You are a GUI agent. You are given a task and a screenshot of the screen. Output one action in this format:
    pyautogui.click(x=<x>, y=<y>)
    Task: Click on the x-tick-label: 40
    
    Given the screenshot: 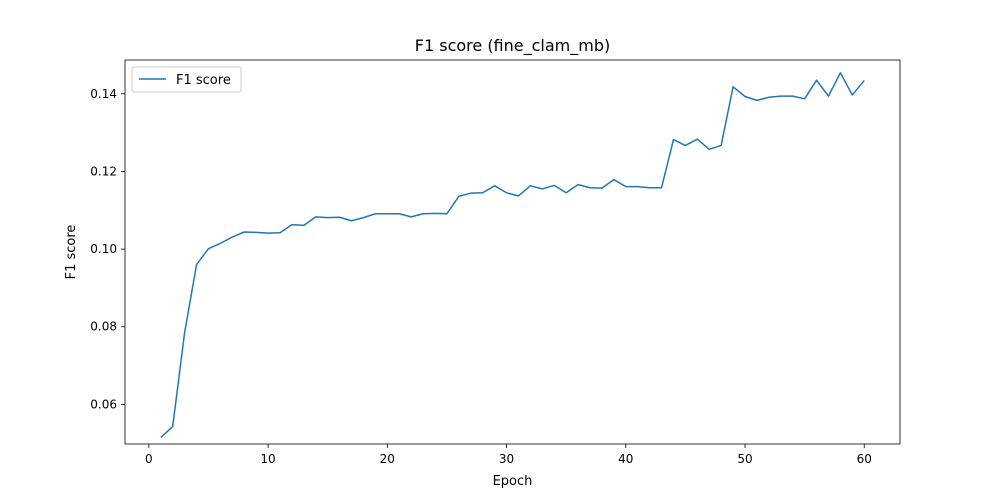 What is the action you would take?
    pyautogui.click(x=625, y=459)
    